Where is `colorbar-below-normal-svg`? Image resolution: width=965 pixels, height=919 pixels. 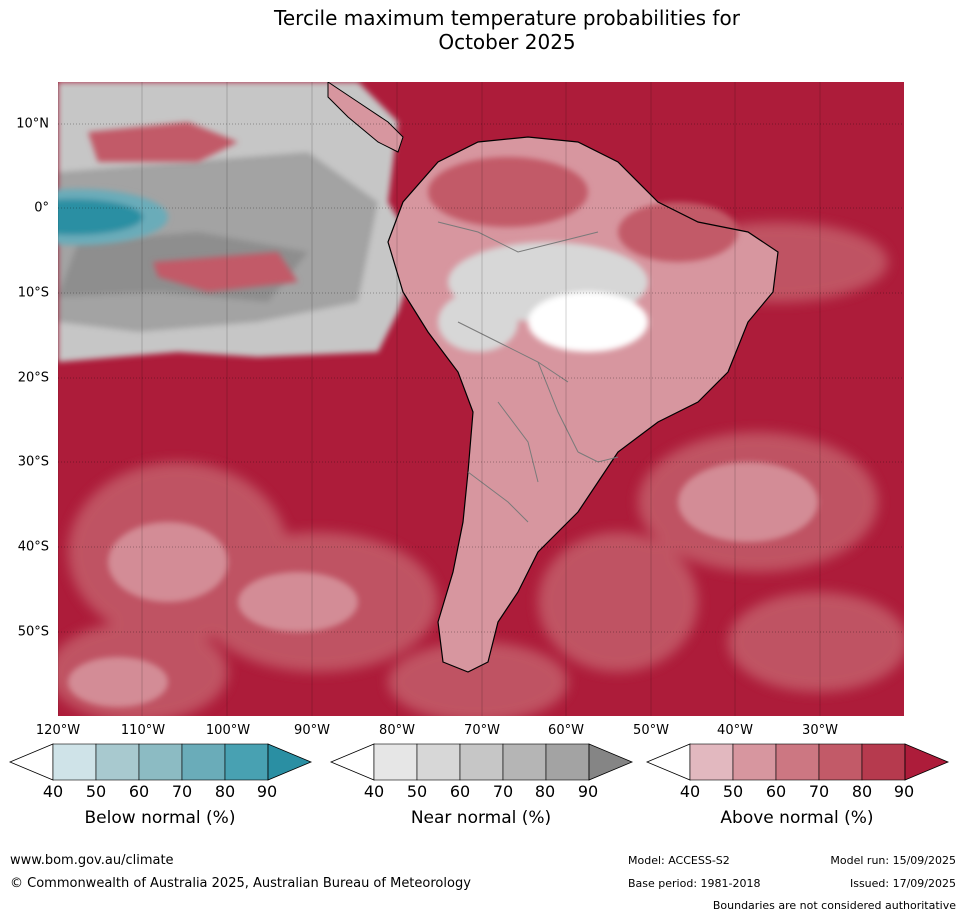
colorbar-below-normal-svg is located at coordinates (160, 762).